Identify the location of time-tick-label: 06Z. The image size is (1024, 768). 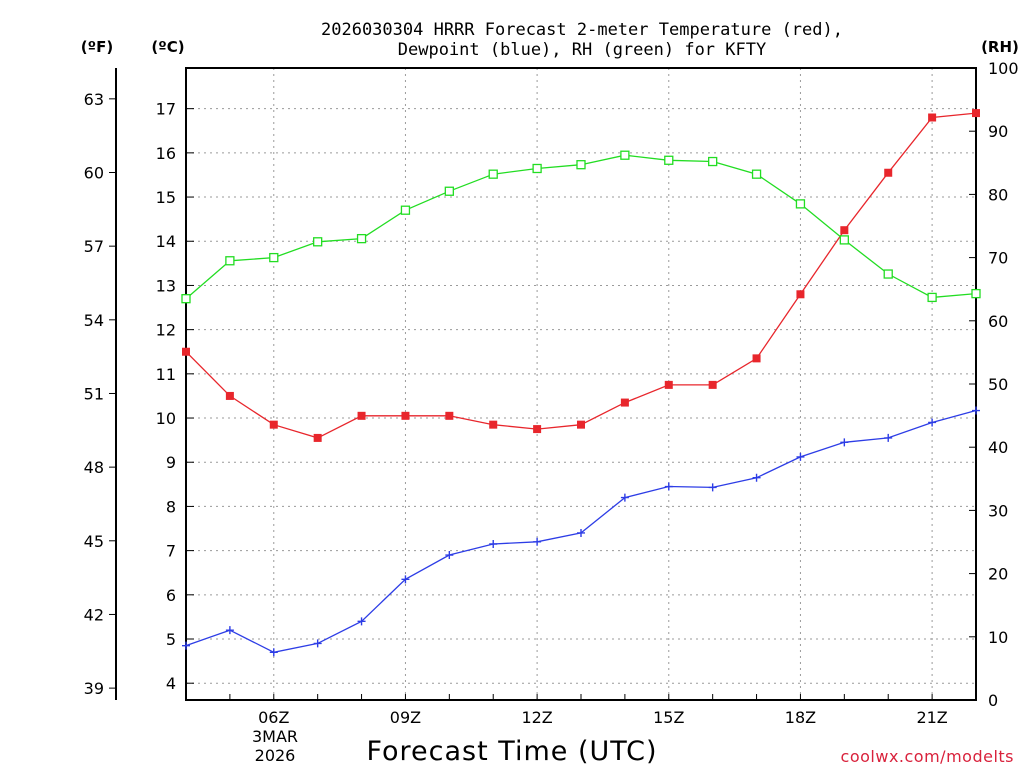
(273, 717).